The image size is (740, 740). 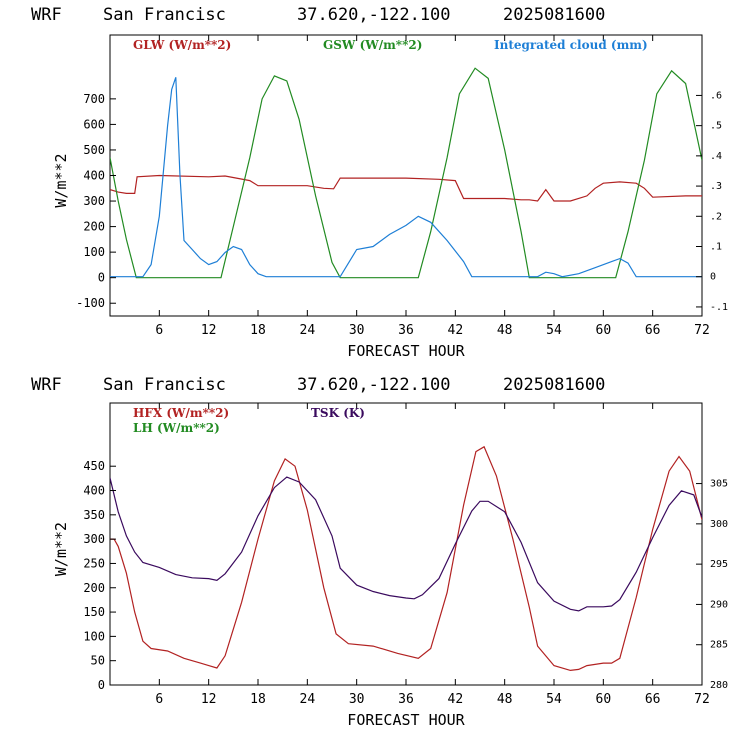 I want to click on y-tick-label: -100, so click(x=90, y=303).